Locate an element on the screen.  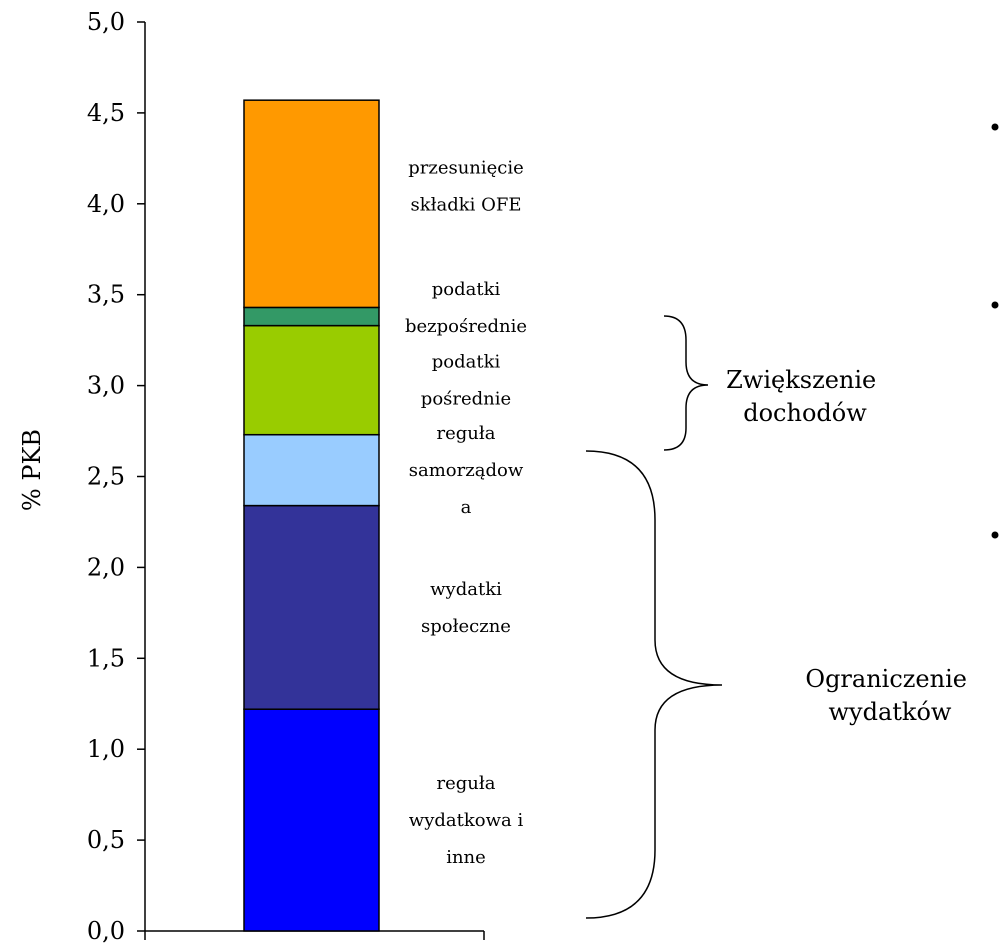
segment-label-2: reguła samorządow a is located at coordinates (466, 470).